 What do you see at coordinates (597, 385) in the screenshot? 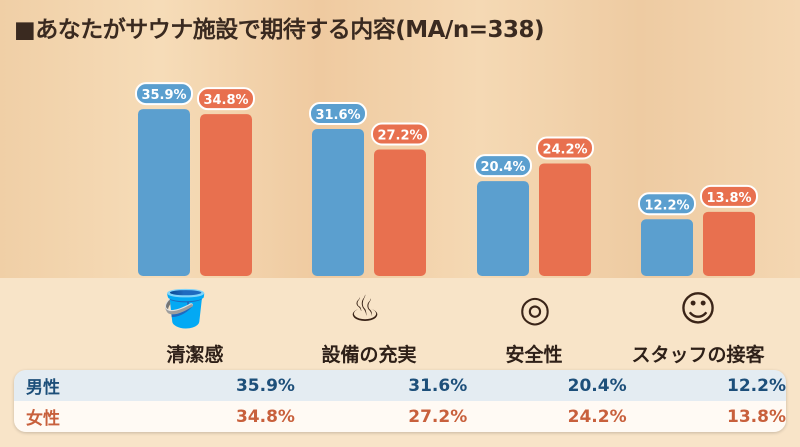
I see `cell: 20.4%` at bounding box center [597, 385].